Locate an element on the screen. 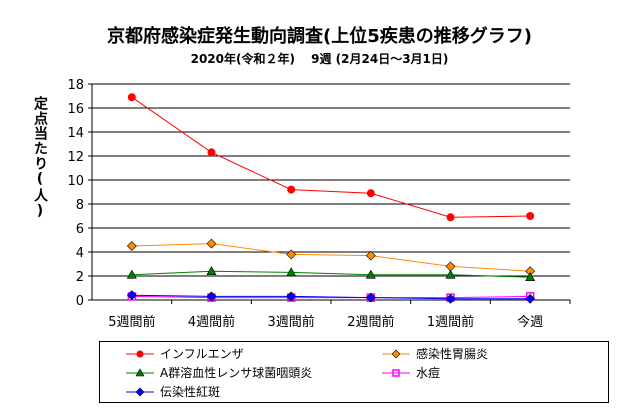 The height and width of the screenshot is (415, 639). y-tick-label: 12 is located at coordinates (75, 157).